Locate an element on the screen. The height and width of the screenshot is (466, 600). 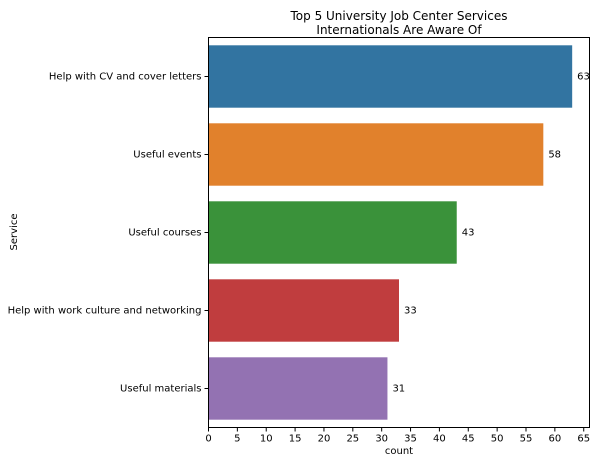
y-tick-label: Help with work culture and networking is located at coordinates (105, 311).